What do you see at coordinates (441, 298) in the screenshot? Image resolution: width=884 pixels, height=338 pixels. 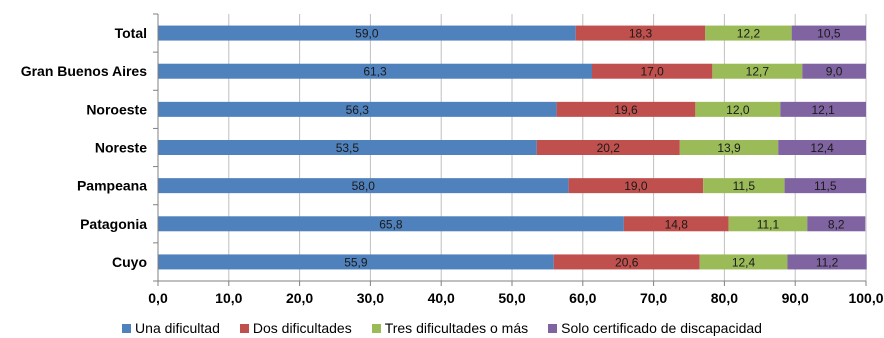 I see `x-tick-label: 40,0` at bounding box center [441, 298].